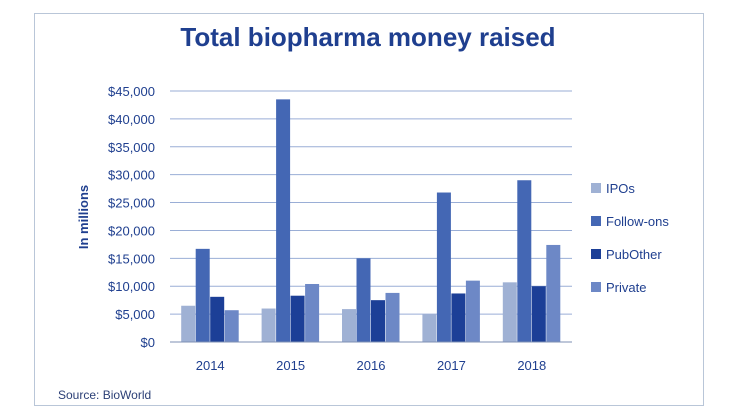  What do you see at coordinates (553, 293) in the screenshot?
I see `bar-private-2018` at bounding box center [553, 293].